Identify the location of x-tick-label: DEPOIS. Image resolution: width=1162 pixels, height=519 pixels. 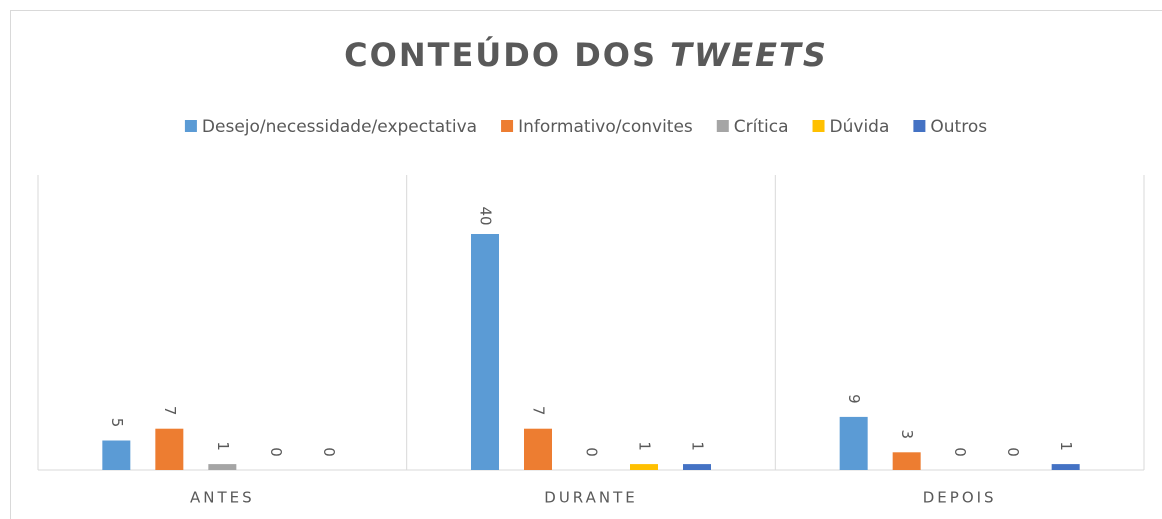
(960, 498).